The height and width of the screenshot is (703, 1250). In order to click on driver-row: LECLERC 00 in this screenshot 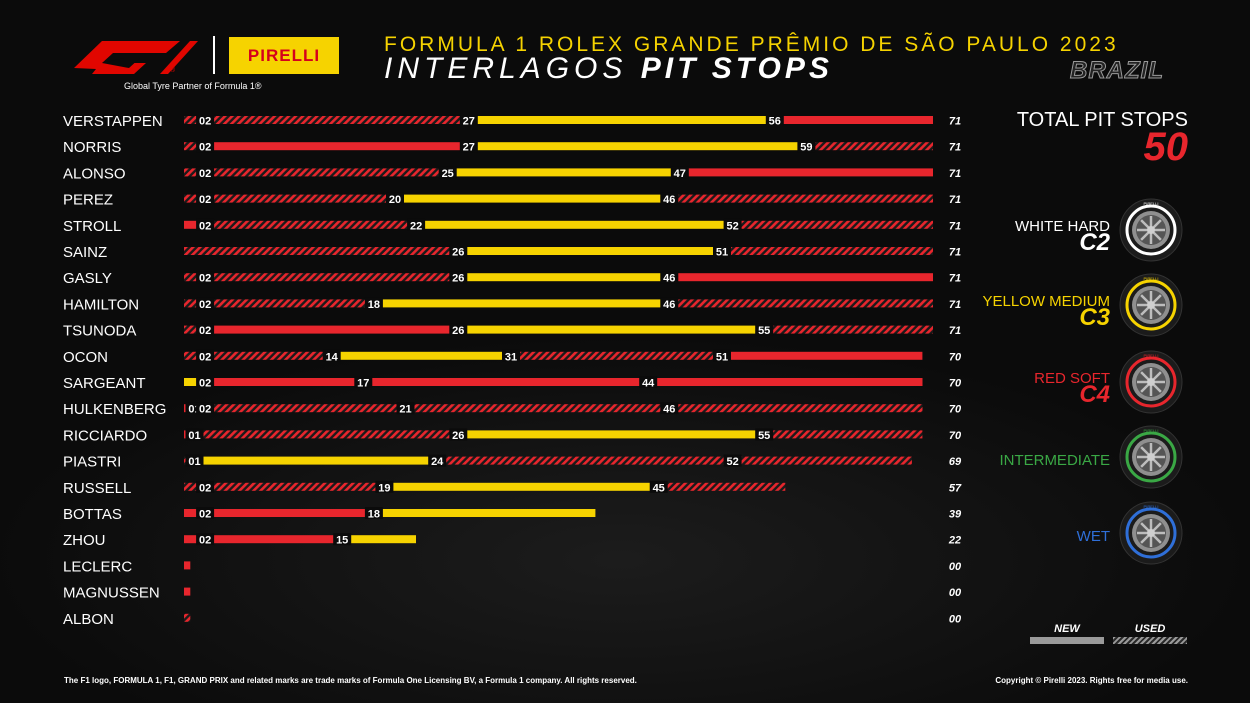, I will do `click(512, 566)`.